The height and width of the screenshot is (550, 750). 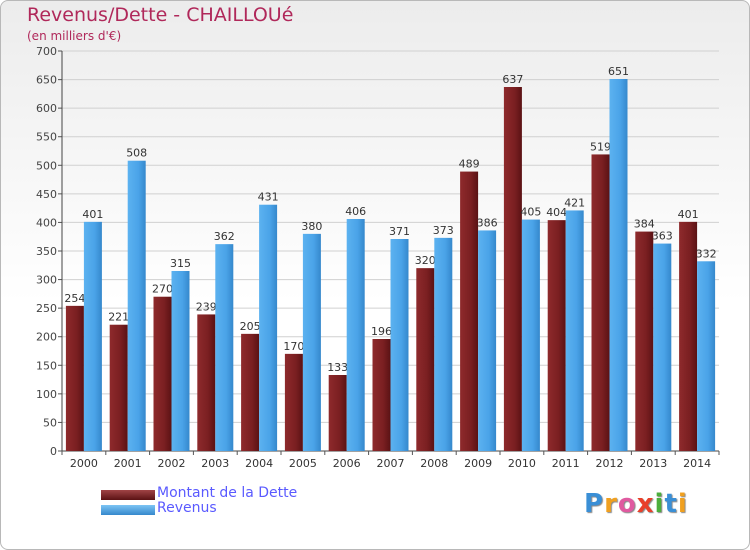 What do you see at coordinates (46, 165) in the screenshot?
I see `y-tick-label: 500` at bounding box center [46, 165].